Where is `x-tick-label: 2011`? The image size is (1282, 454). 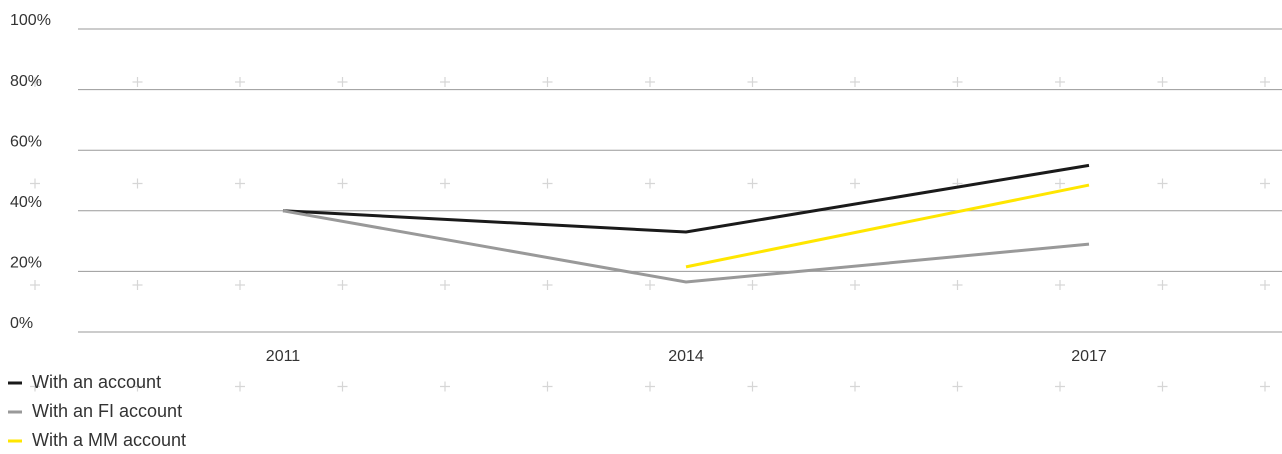 x-tick-label: 2011 is located at coordinates (283, 356).